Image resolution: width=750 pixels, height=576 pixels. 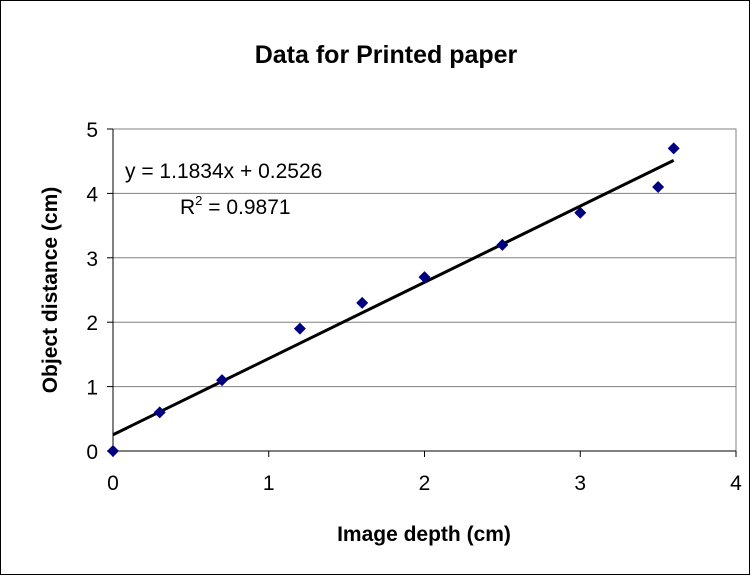 What do you see at coordinates (92, 323) in the screenshot?
I see `y-tick-label-2: 2` at bounding box center [92, 323].